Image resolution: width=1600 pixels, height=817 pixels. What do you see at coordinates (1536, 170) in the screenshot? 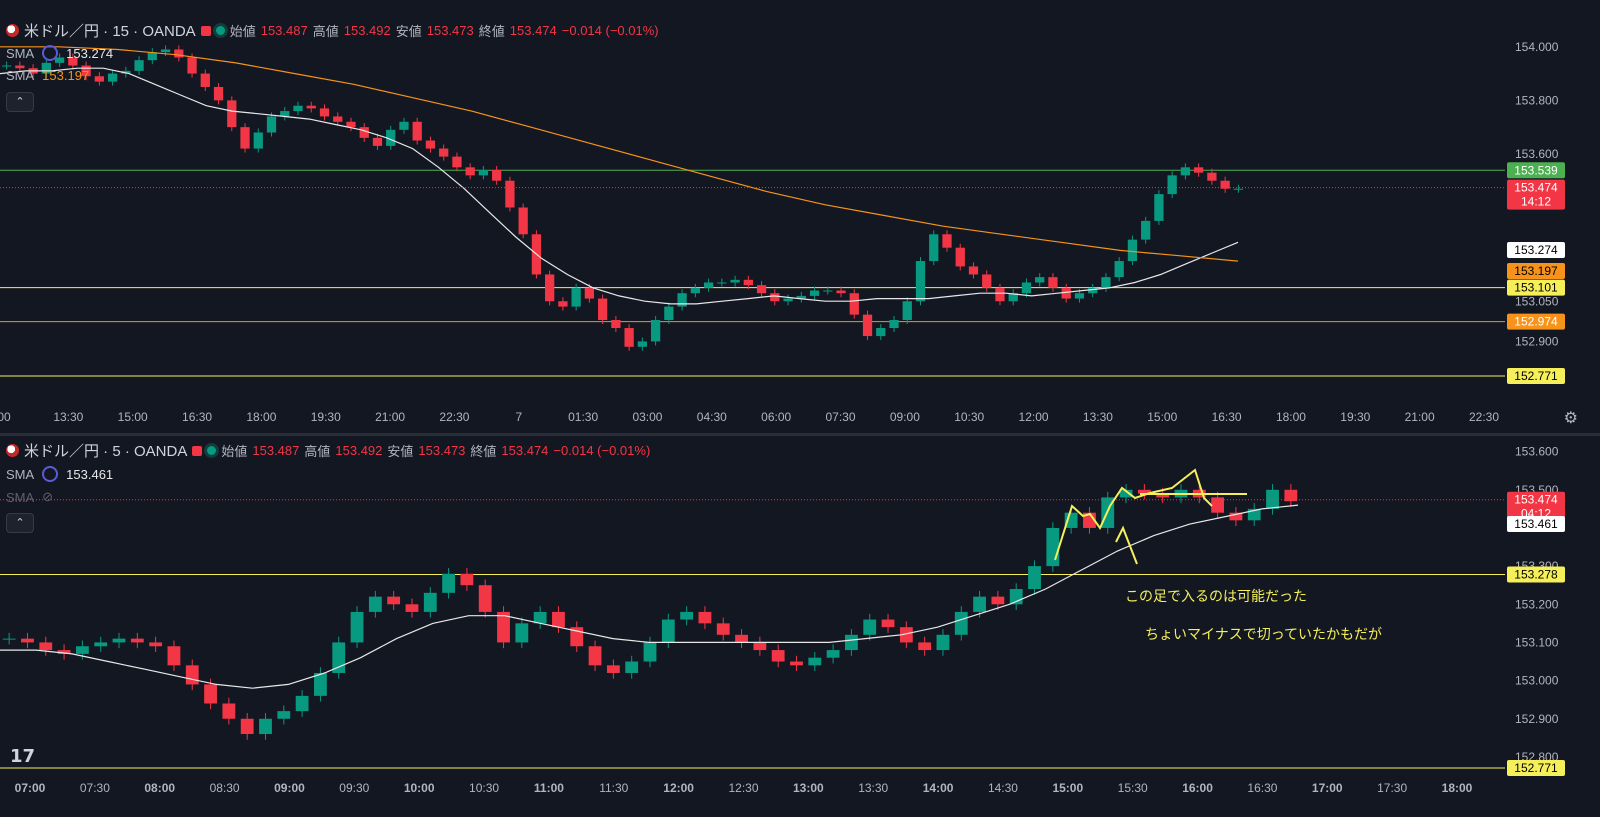
I see `price-level-label: 153.539` at bounding box center [1536, 170].